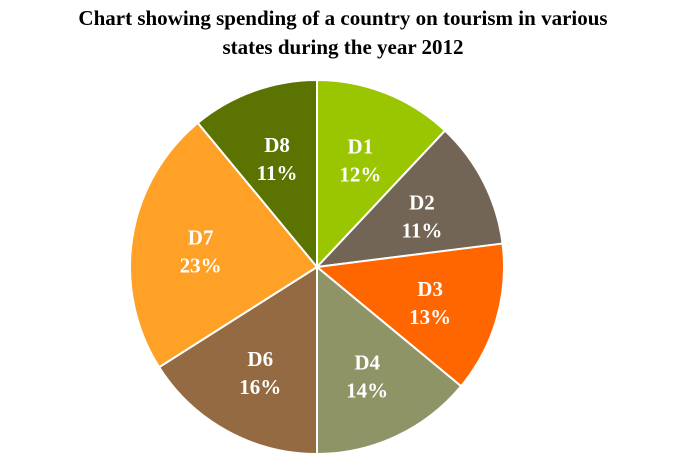 The image size is (686, 472). I want to click on pie-slice-d4, so click(389, 360).